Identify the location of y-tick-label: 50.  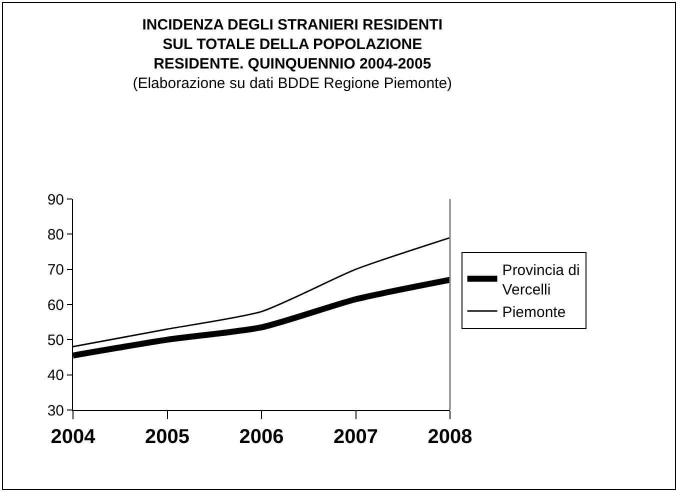
(55, 340).